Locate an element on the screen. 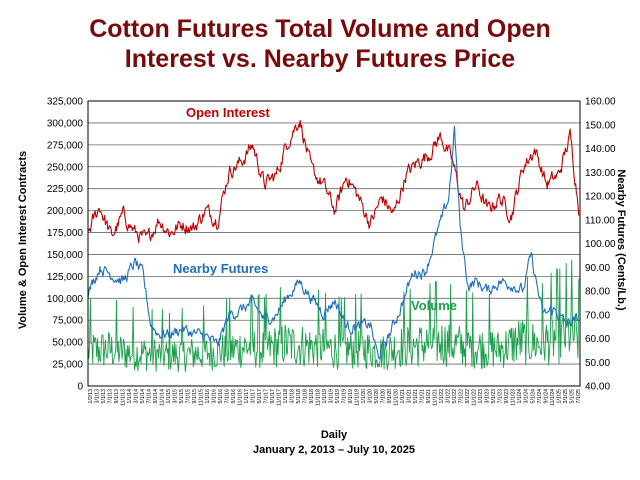 Image resolution: width=640 pixels, height=480 pixels. x-tick-label: 9/1/18 is located at coordinates (312, 396).